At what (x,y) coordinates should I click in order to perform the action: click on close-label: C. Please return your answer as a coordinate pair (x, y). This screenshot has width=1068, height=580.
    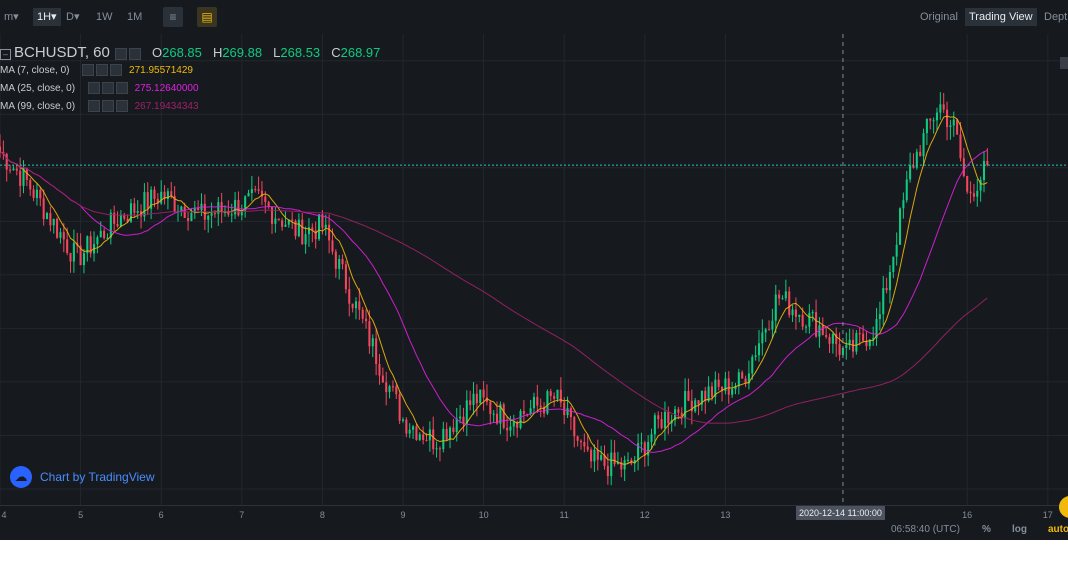
    Looking at the image, I should click on (335, 52).